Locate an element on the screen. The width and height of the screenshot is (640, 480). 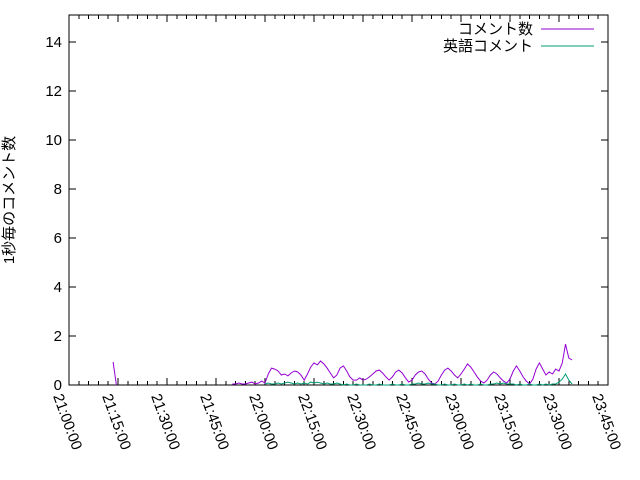
y-axis-title: 1秒毎のコメント数 is located at coordinates (9, 200).